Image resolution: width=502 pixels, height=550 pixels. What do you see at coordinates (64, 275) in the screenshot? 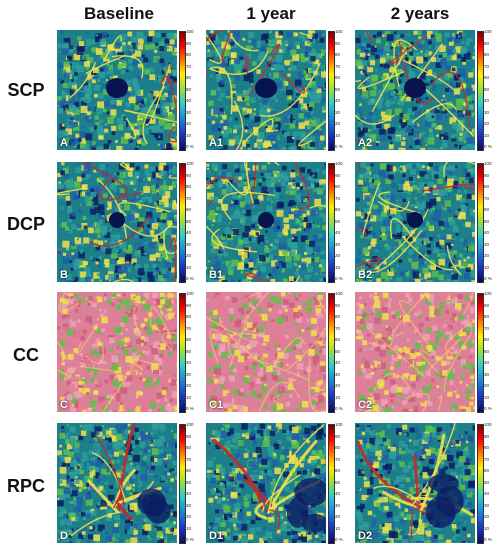
I see `panel-letter: B` at bounding box center [64, 275].